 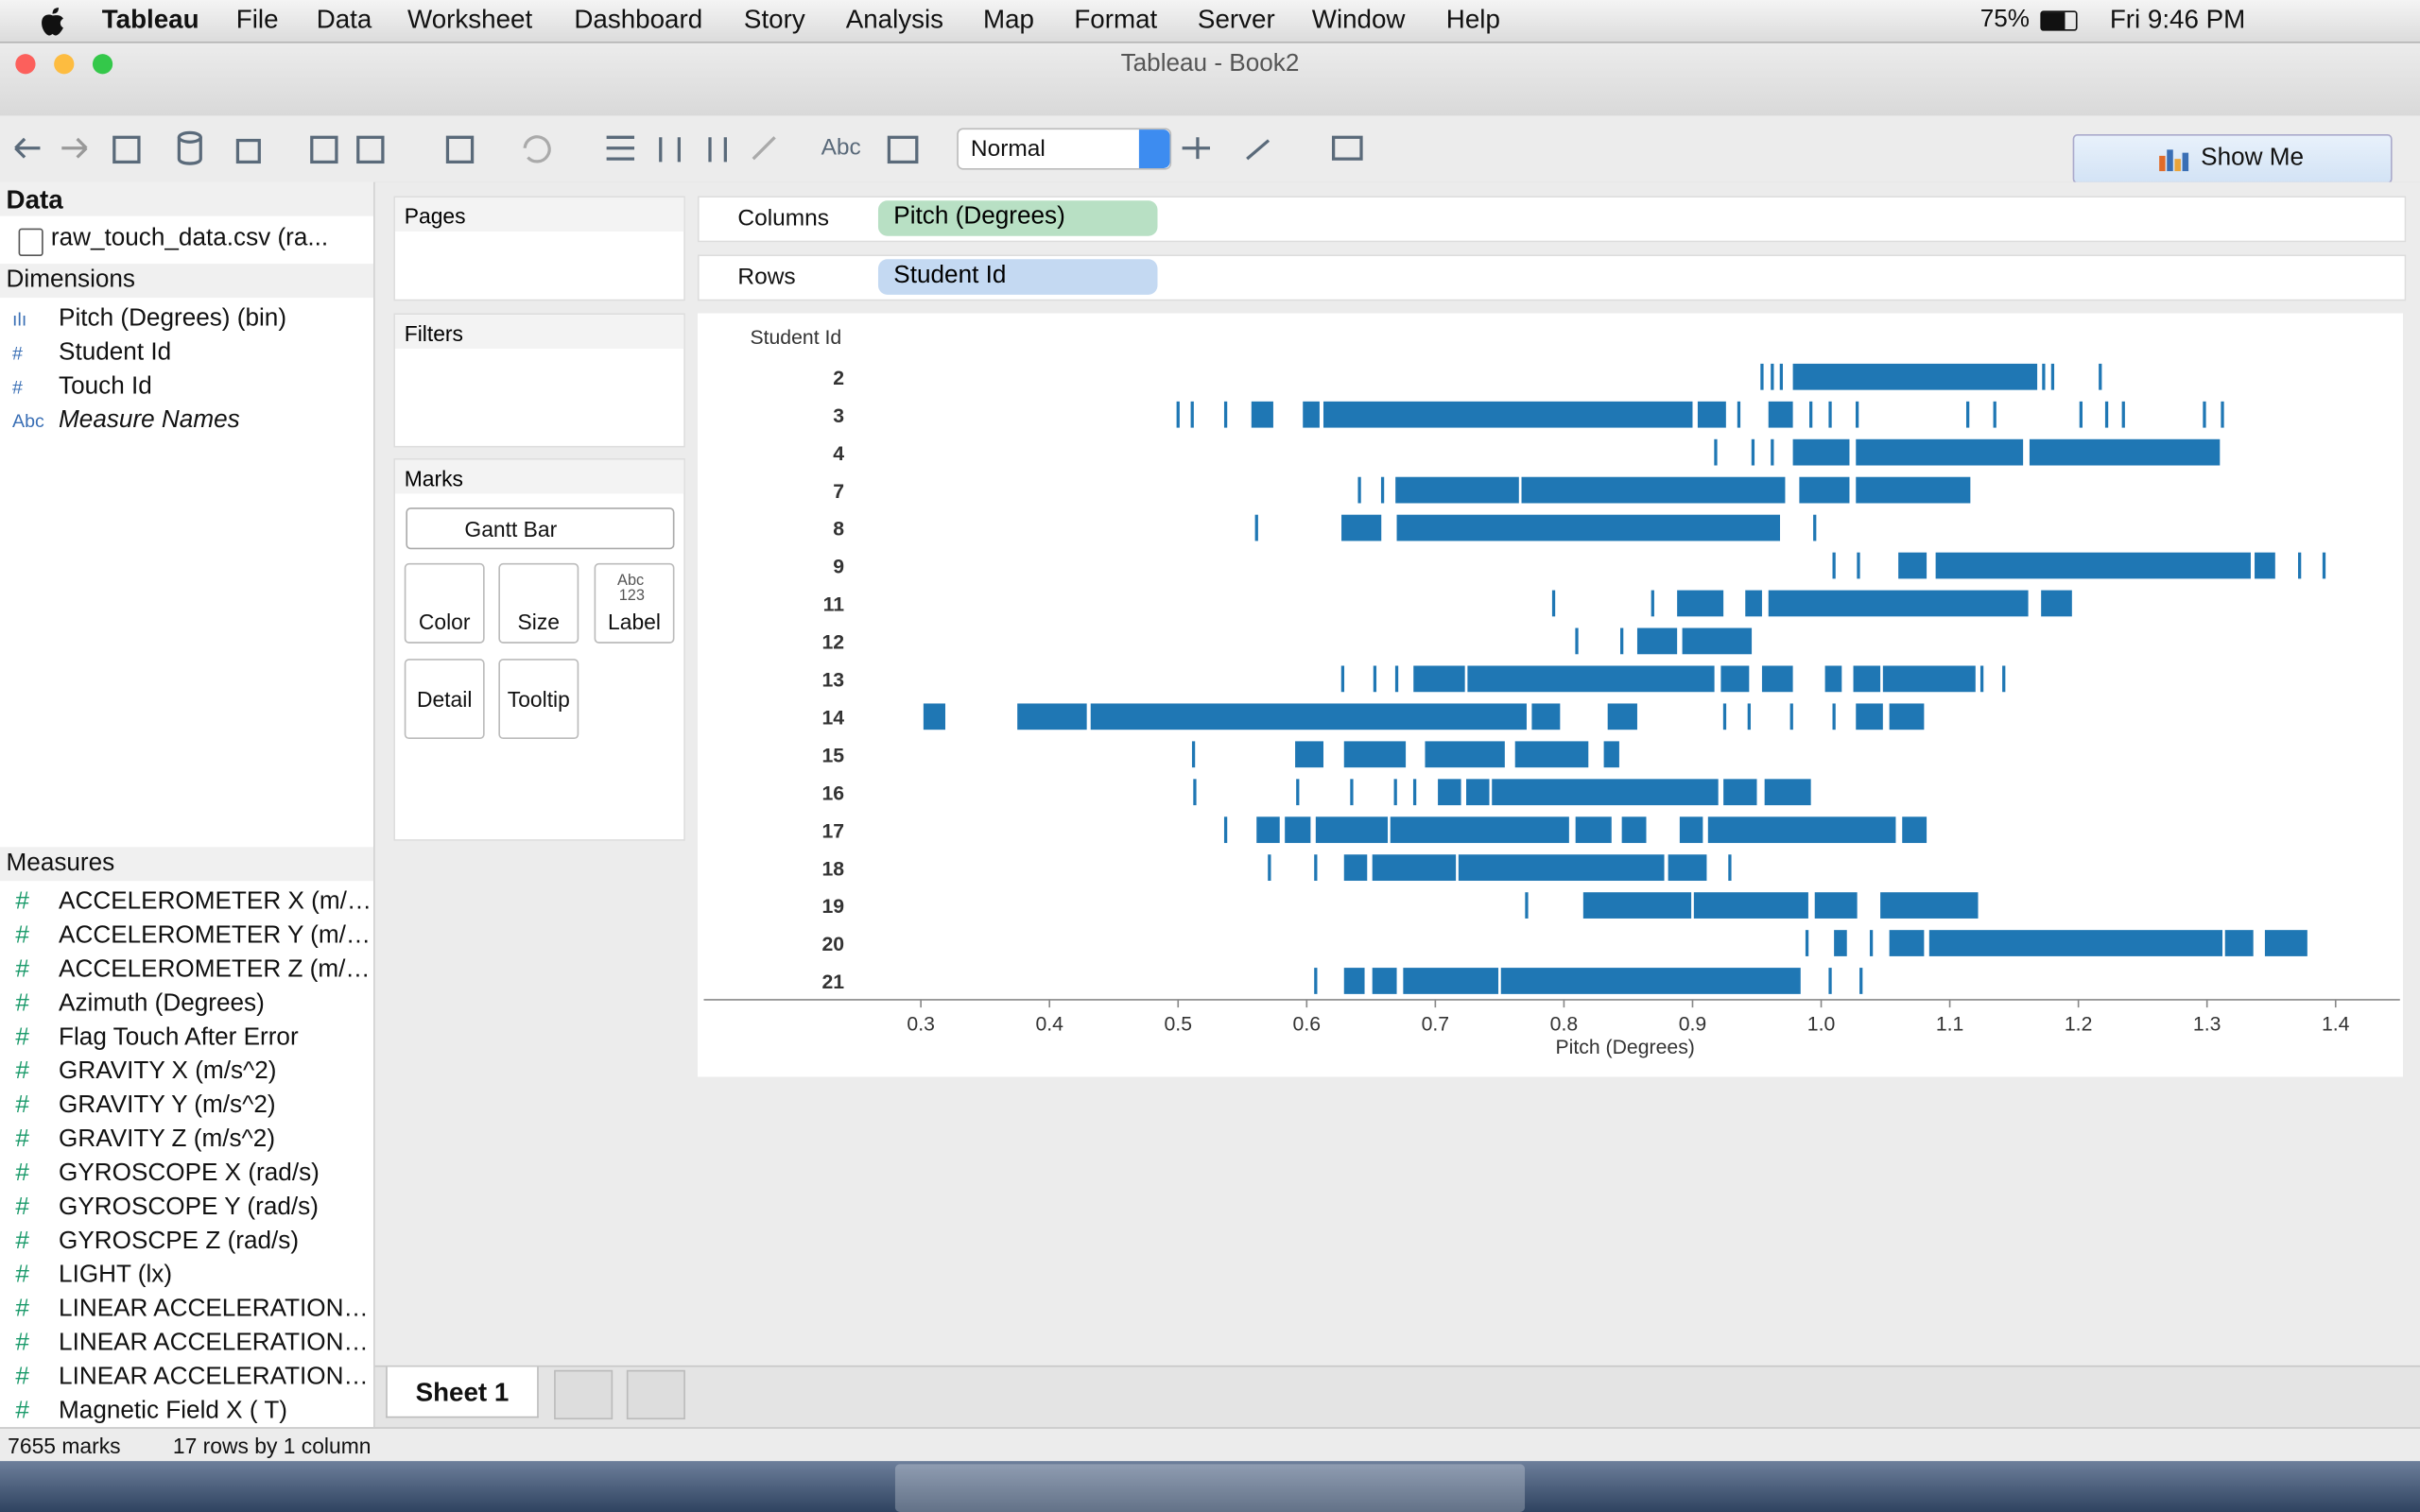 What do you see at coordinates (538, 699) in the screenshot?
I see `mark-button: Tooltip` at bounding box center [538, 699].